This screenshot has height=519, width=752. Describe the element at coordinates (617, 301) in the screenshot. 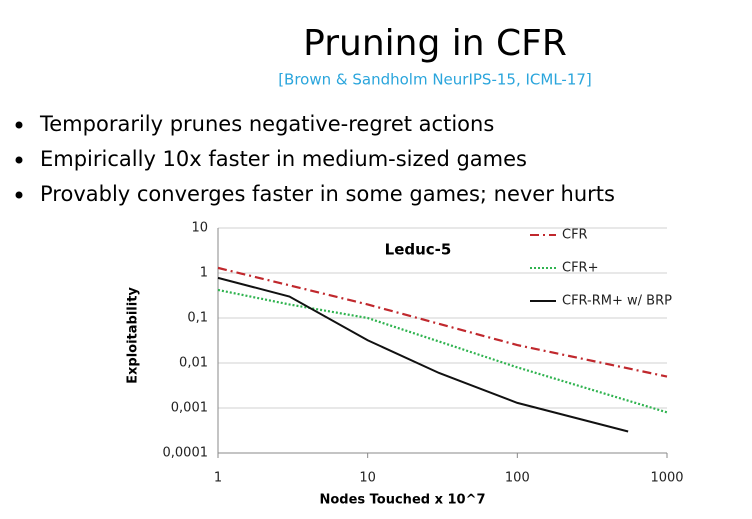

I see `legend-label: CFR-RM+ w/ BRP` at that location.